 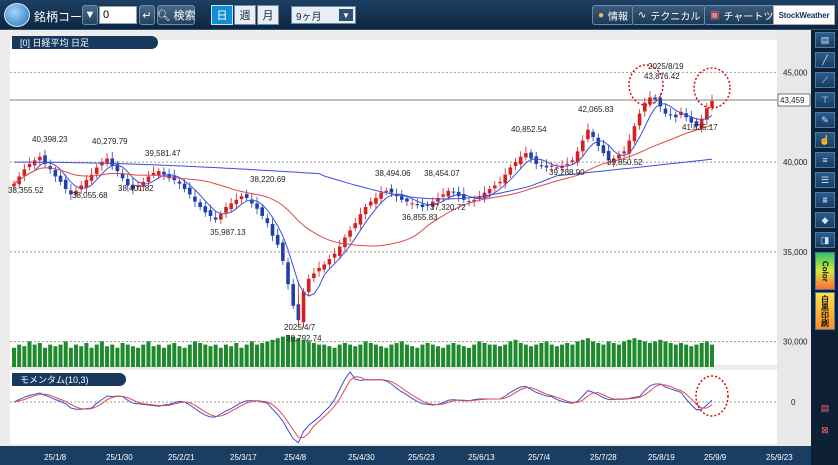 What do you see at coordinates (825, 408) in the screenshot?
I see `print-icon: ▤` at bounding box center [825, 408].